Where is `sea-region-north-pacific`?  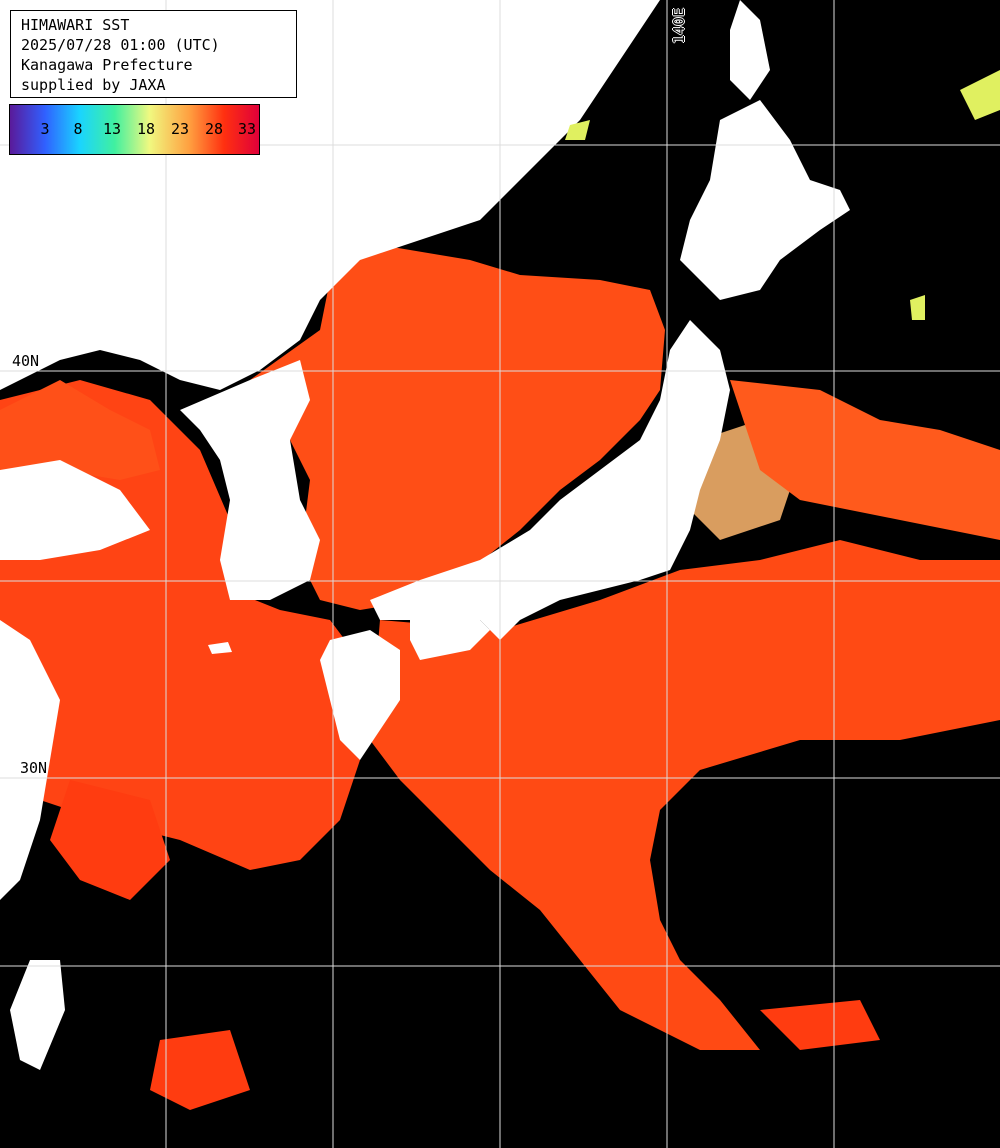
sea-region-north-pacific is located at coordinates (865, 460).